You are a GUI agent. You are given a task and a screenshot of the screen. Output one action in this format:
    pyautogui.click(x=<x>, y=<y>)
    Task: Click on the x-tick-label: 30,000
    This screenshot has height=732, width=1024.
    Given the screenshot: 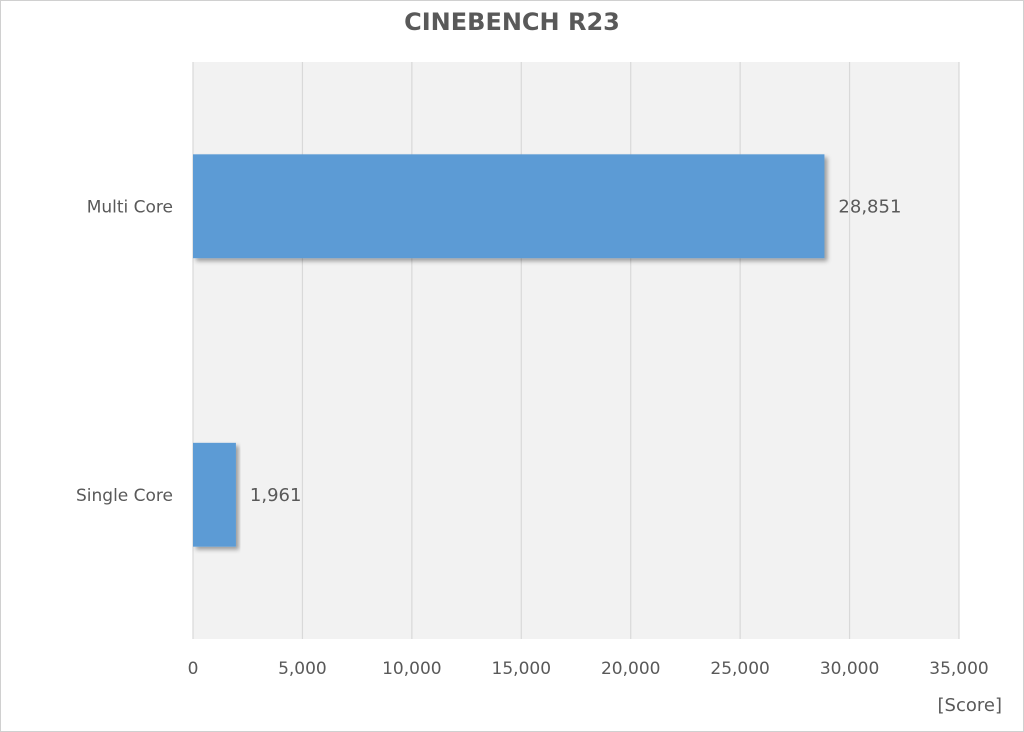 What is the action you would take?
    pyautogui.click(x=849, y=669)
    